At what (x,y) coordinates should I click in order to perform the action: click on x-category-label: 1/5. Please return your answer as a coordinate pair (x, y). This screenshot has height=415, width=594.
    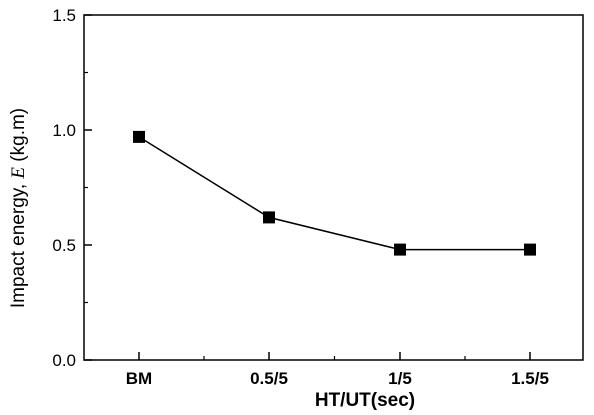
    Looking at the image, I should click on (400, 378).